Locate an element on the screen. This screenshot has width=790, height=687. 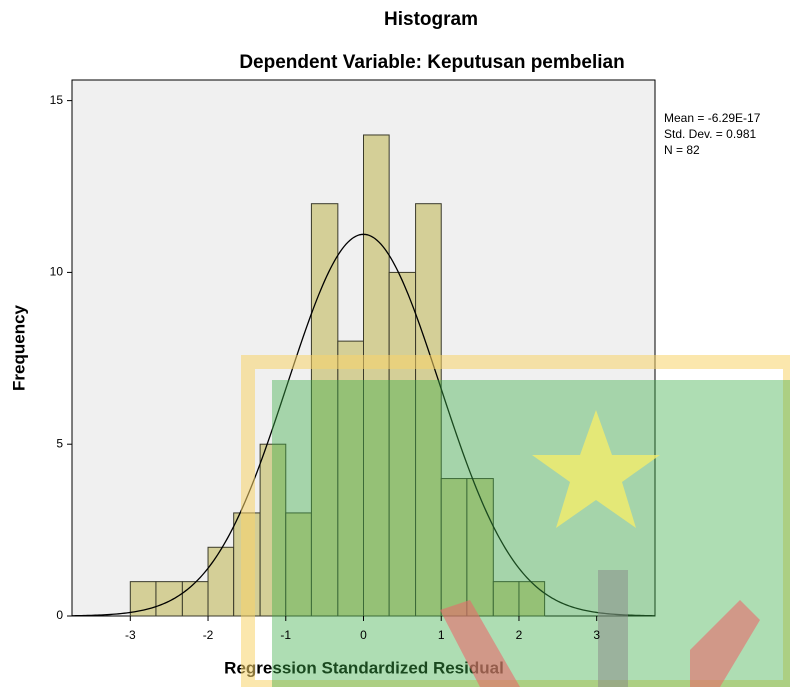
x-tick-label: -3 is located at coordinates (130, 635).